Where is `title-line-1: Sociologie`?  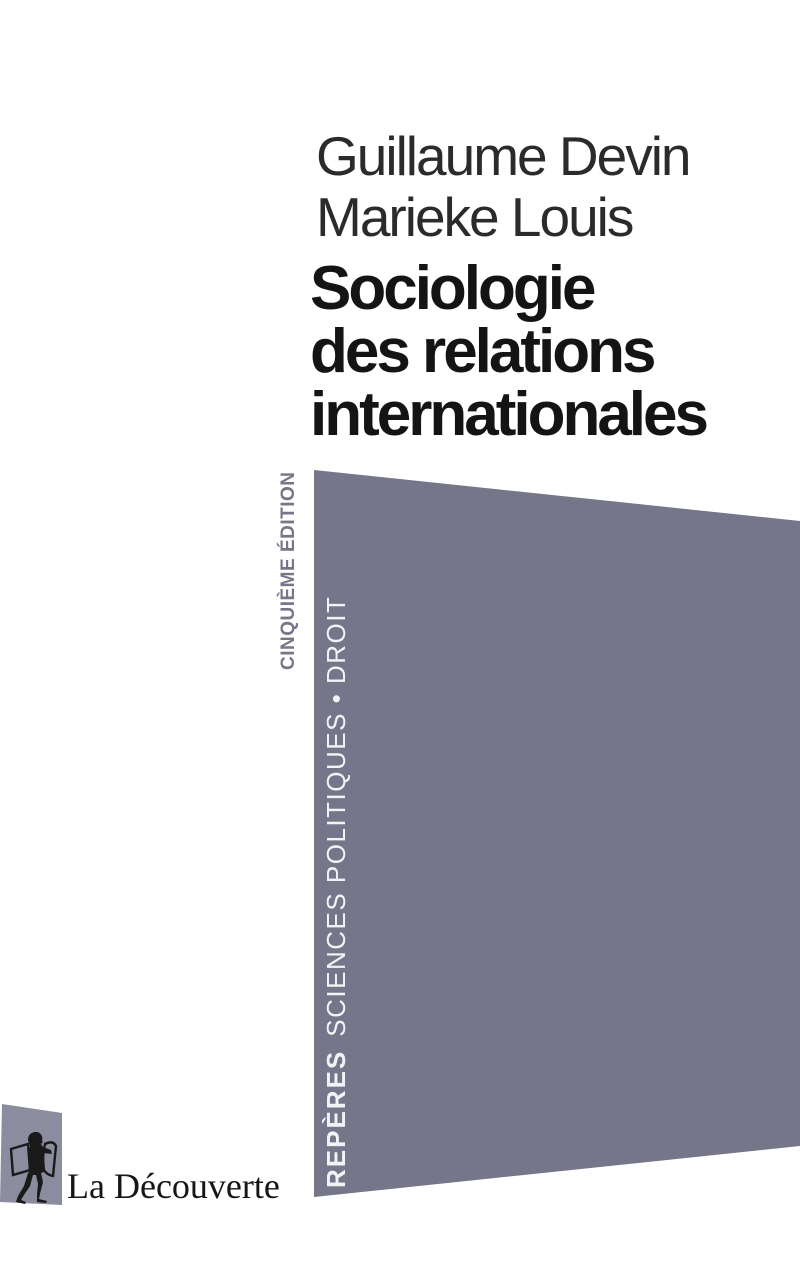
title-line-1: Sociologie is located at coordinates (453, 288).